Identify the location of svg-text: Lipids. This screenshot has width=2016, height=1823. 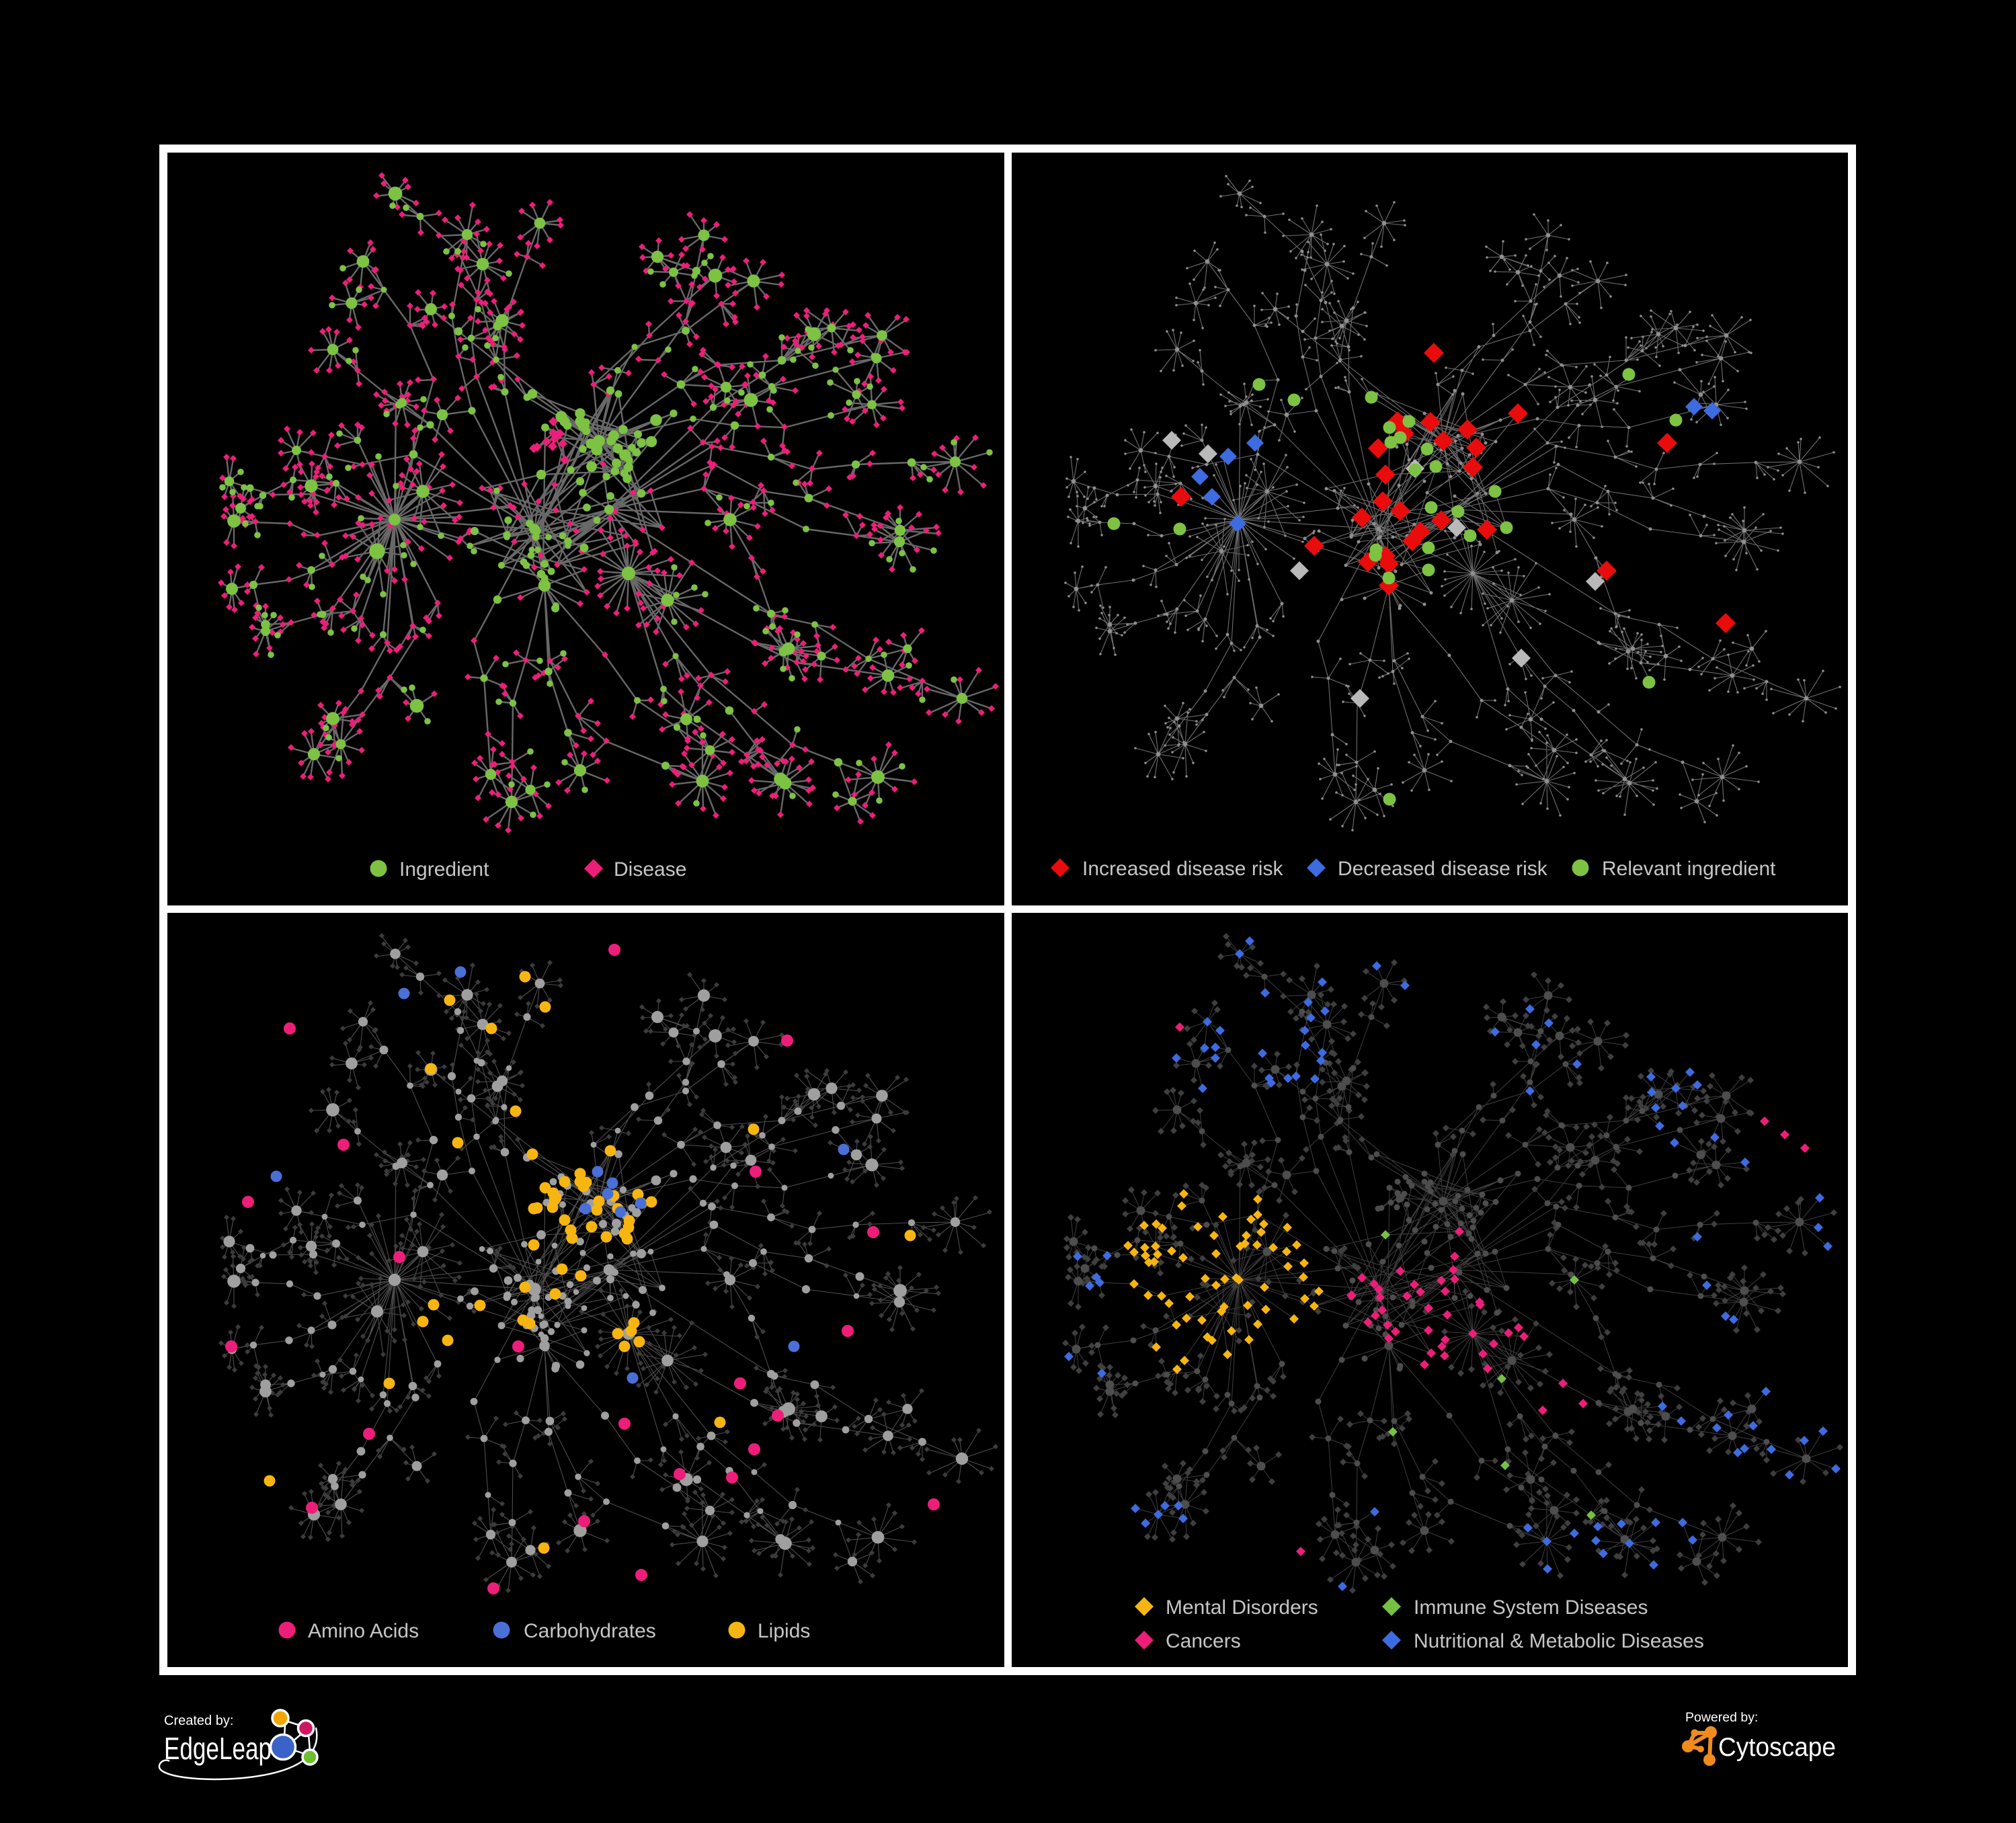
(784, 1631).